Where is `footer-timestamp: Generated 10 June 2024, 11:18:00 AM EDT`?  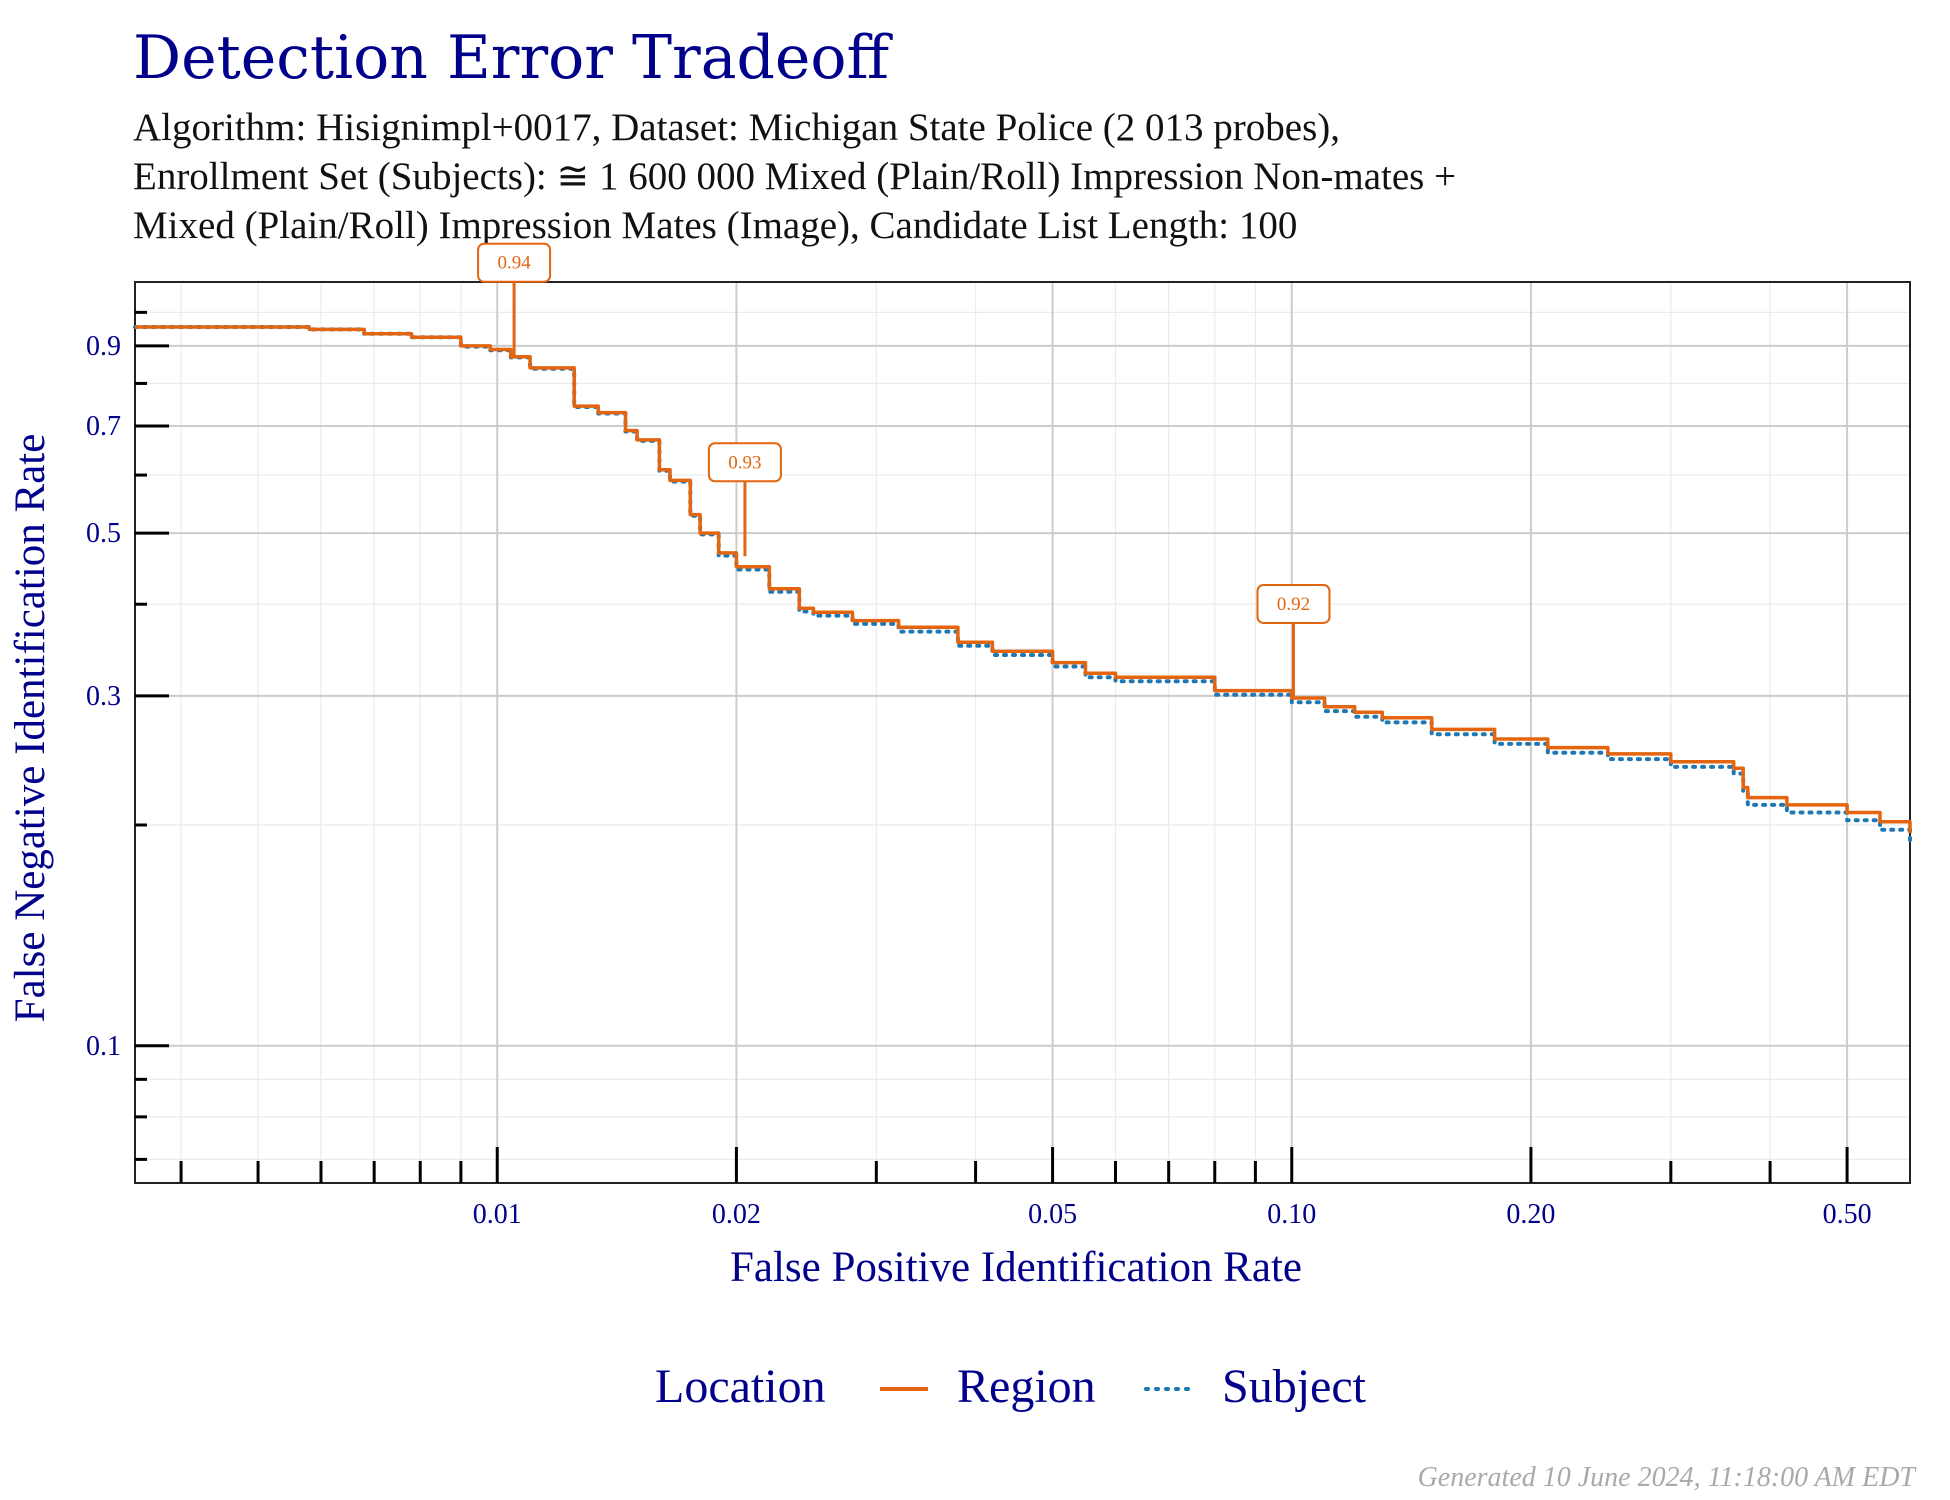
footer-timestamp: Generated 10 June 2024, 11:18:00 AM EDT is located at coordinates (1668, 1477).